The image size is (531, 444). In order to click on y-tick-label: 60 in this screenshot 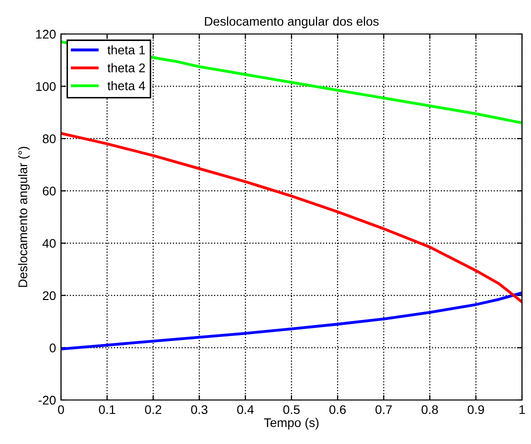, I will do `click(49, 191)`.